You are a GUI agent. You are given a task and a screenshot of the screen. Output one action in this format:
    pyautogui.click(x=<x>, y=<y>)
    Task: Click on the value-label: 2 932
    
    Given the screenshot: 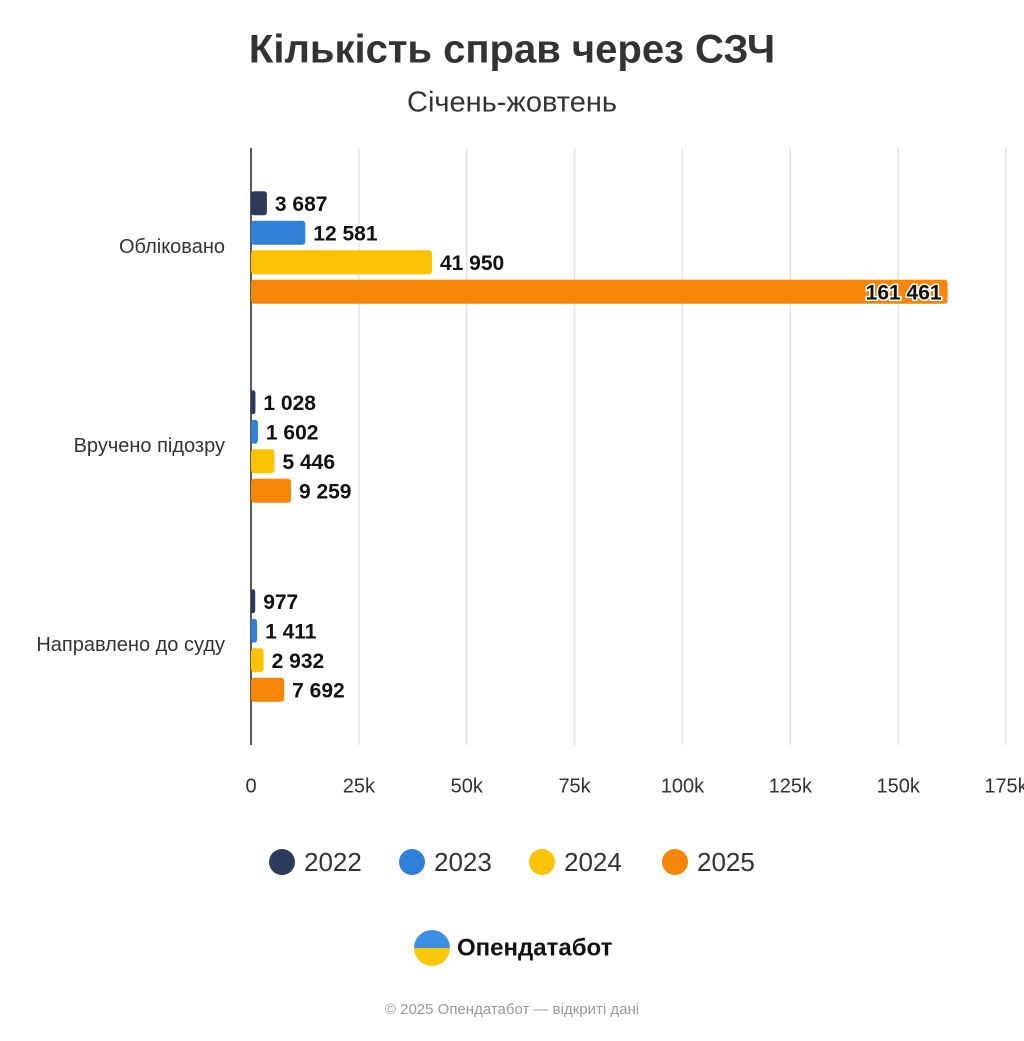 What is the action you would take?
    pyautogui.click(x=298, y=661)
    